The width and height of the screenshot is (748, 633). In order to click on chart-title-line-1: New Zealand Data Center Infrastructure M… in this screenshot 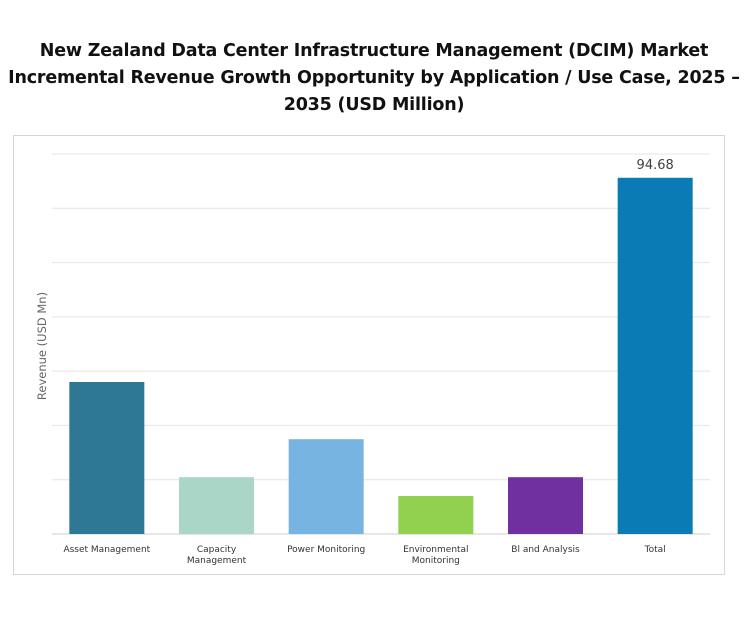, I will do `click(374, 51)`.